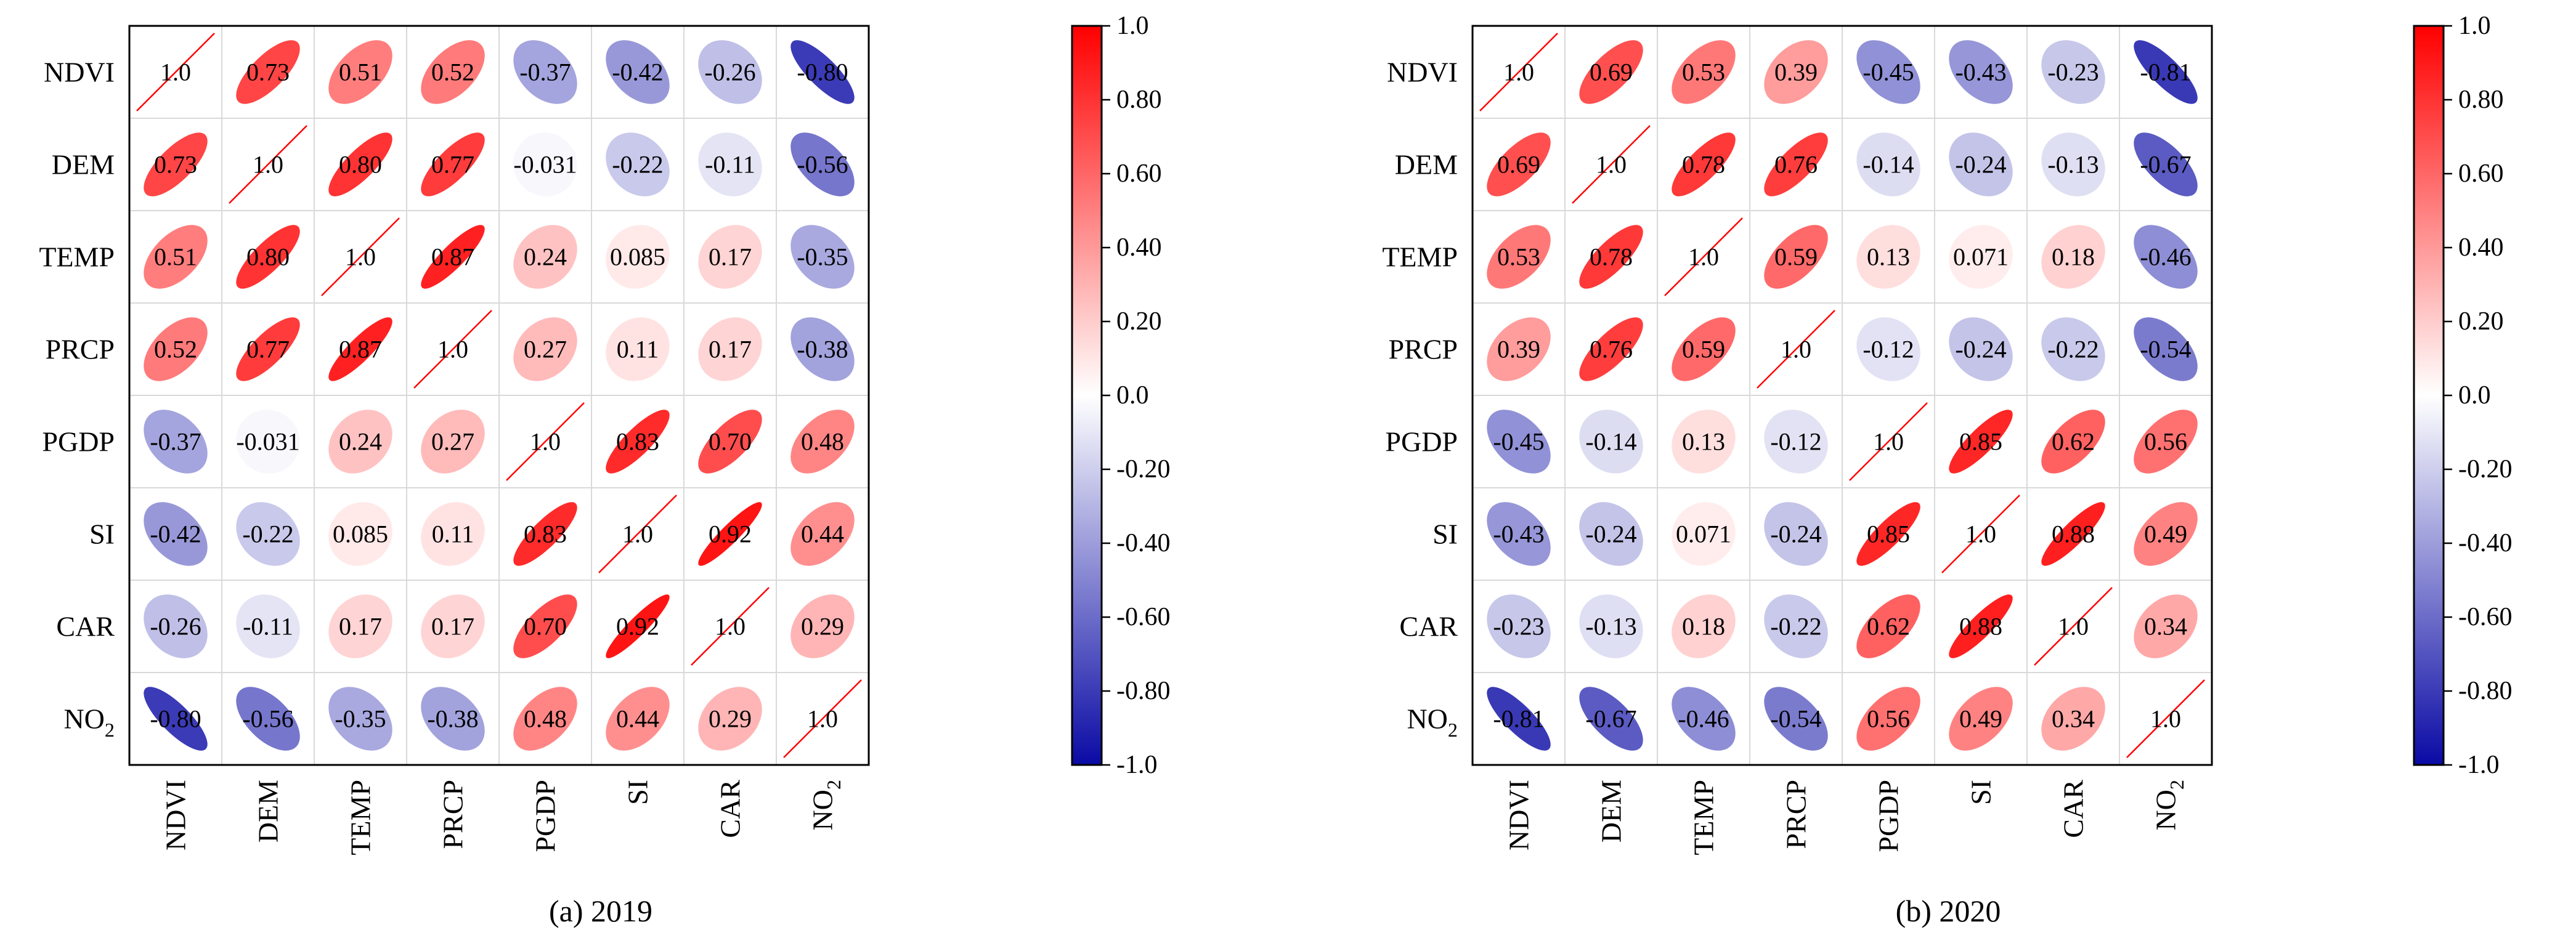 This screenshot has width=2576, height=946. What do you see at coordinates (453, 534) in the screenshot?
I see `value-label: 0.11` at bounding box center [453, 534].